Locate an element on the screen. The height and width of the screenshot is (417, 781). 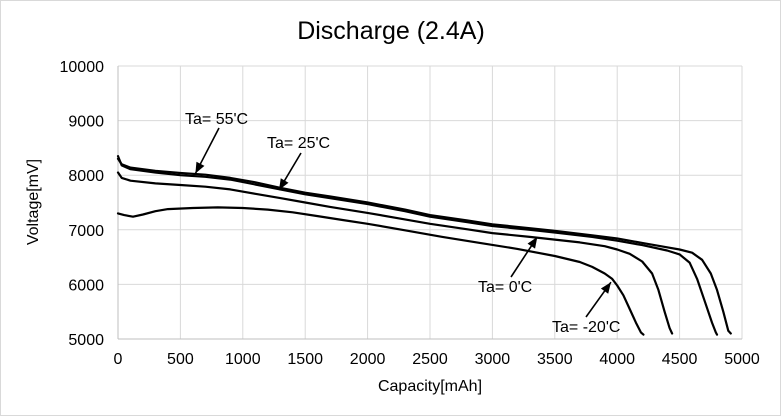
x-tick-label: 1500 is located at coordinates (305, 359).